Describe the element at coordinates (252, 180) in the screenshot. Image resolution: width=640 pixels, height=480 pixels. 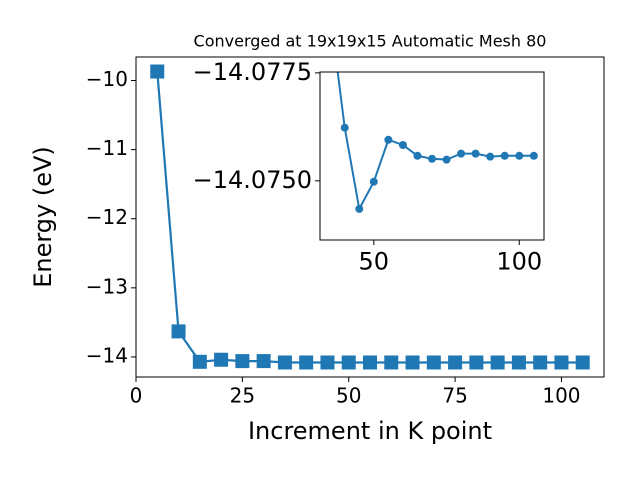
I see `y-tick-label: −14.0750` at that location.